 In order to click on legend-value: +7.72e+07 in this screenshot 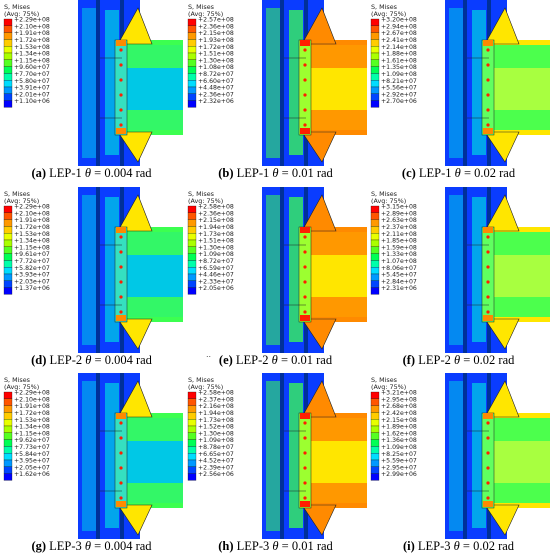, I will do `click(32, 261)`.